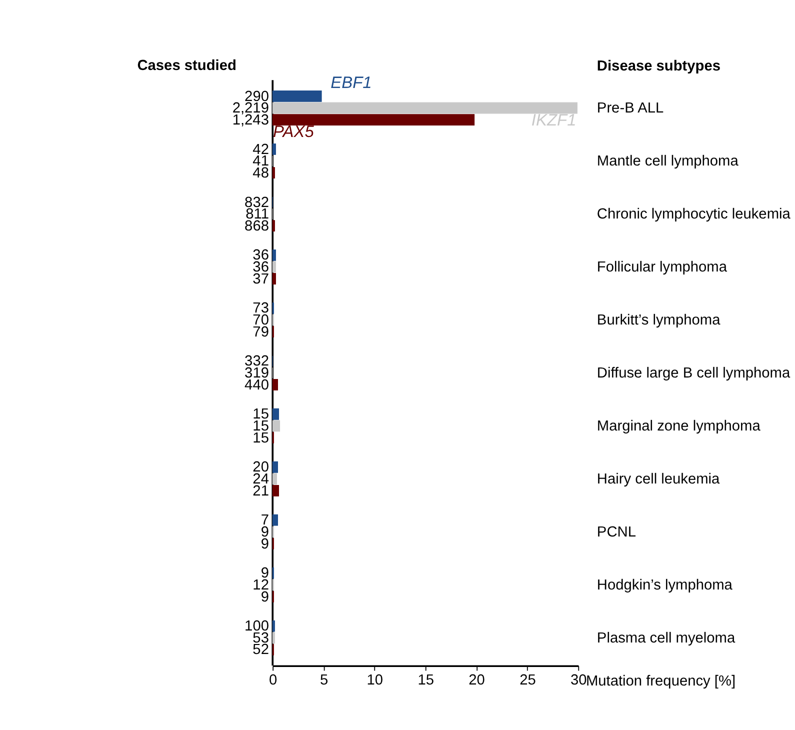 This screenshot has width=795, height=730. Describe the element at coordinates (324, 680) in the screenshot. I see `x-tick-label: 5` at that location.